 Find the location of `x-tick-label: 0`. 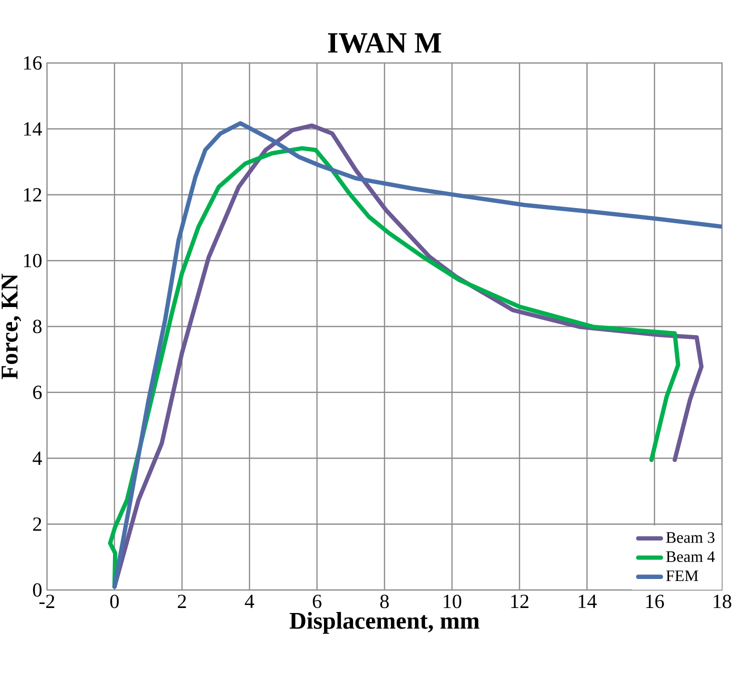

x-tick-label: 0 is located at coordinates (114, 601).